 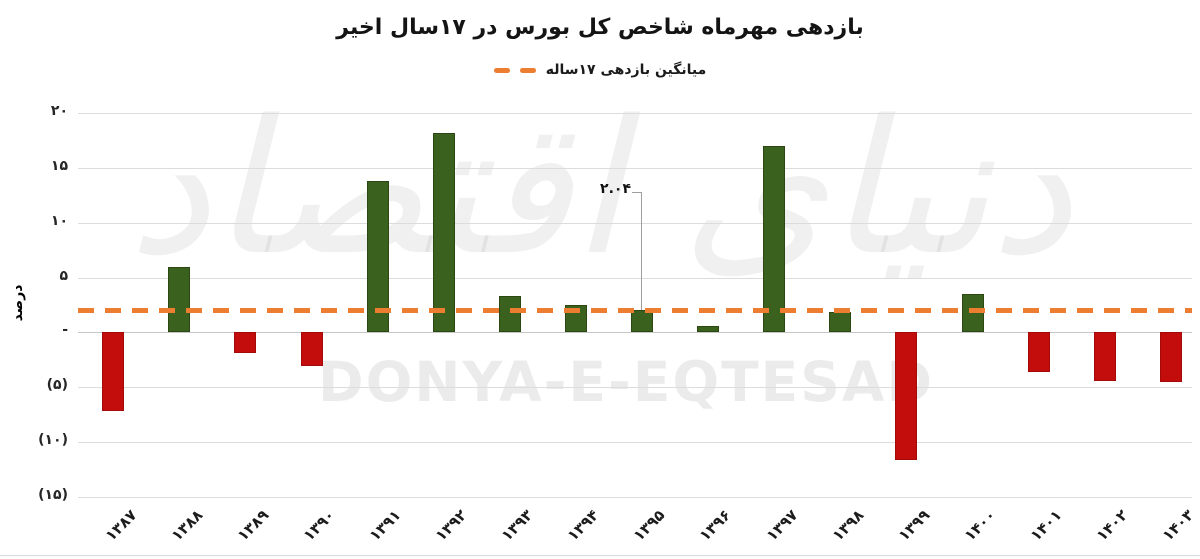 What do you see at coordinates (848, 525) in the screenshot?
I see `x-label-1398: ۱۳۹۸` at bounding box center [848, 525].